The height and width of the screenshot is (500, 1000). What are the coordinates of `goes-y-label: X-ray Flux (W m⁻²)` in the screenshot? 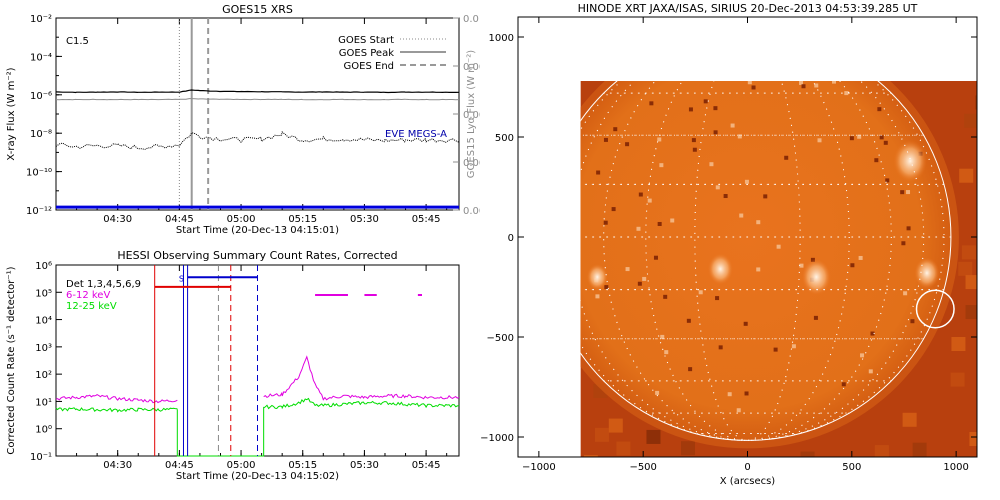 It's located at (11, 113).